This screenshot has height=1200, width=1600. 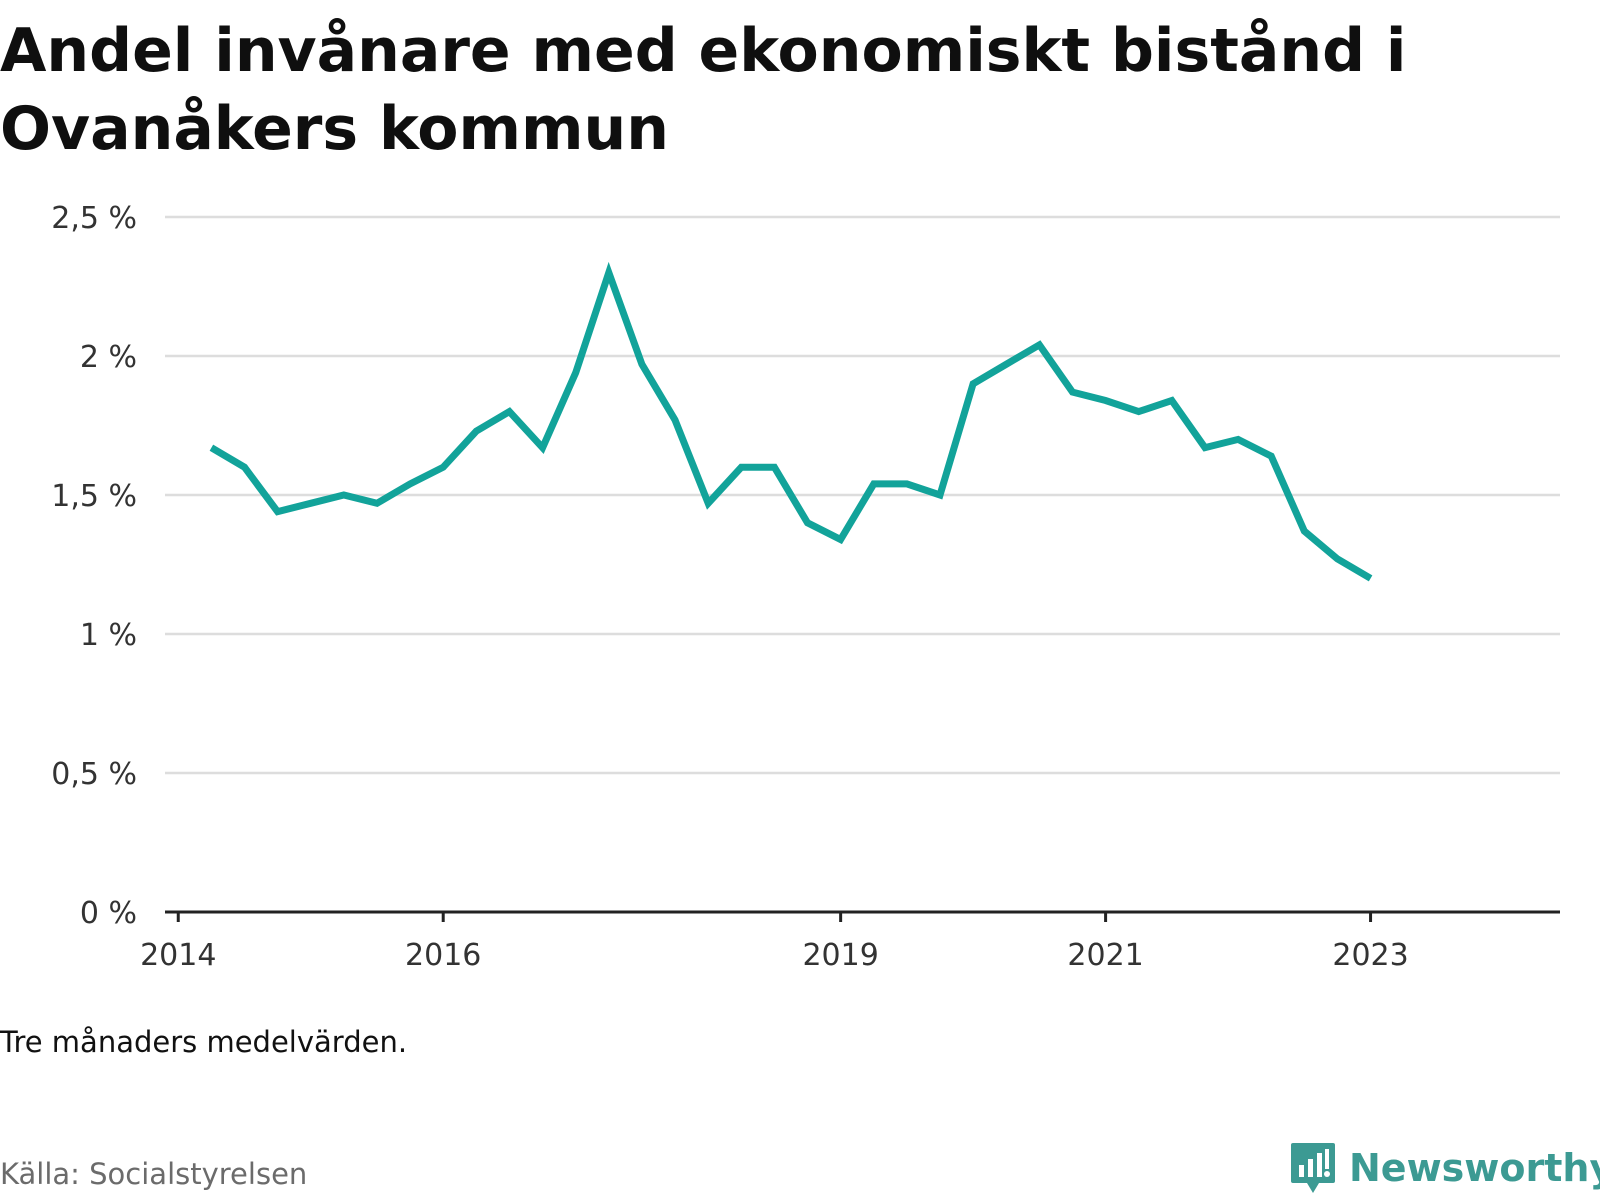 I want to click on brand-logo: Newsworthy, so click(x=1444, y=1168).